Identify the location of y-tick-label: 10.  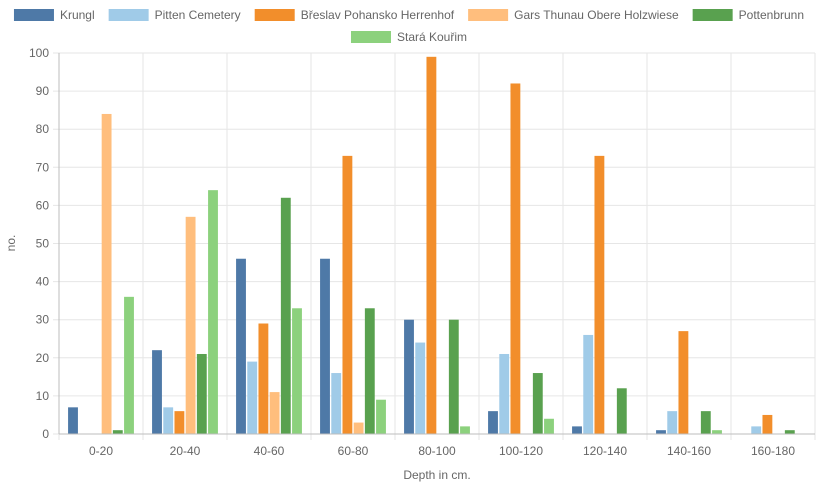
(43, 396).